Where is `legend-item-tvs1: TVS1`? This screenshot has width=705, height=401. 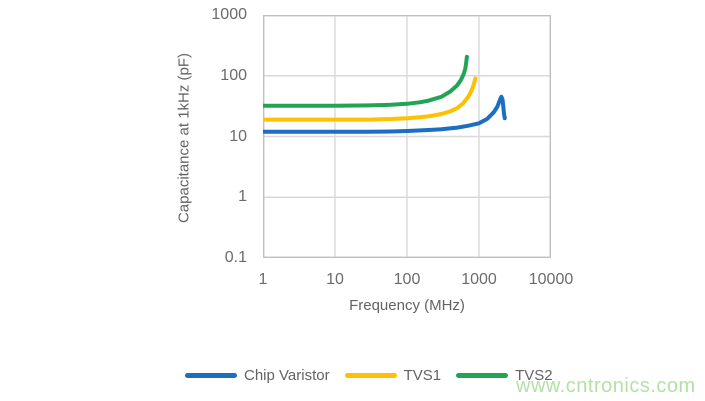
legend-item-tvs1: TVS1 is located at coordinates (393, 375).